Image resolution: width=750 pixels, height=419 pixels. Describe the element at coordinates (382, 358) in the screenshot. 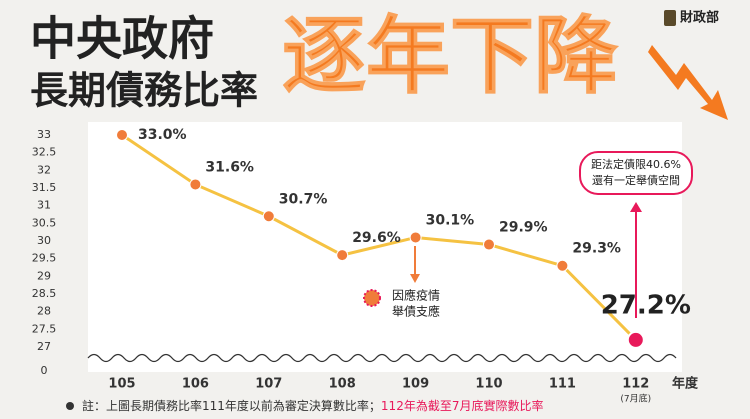

I see `axis-break` at that location.